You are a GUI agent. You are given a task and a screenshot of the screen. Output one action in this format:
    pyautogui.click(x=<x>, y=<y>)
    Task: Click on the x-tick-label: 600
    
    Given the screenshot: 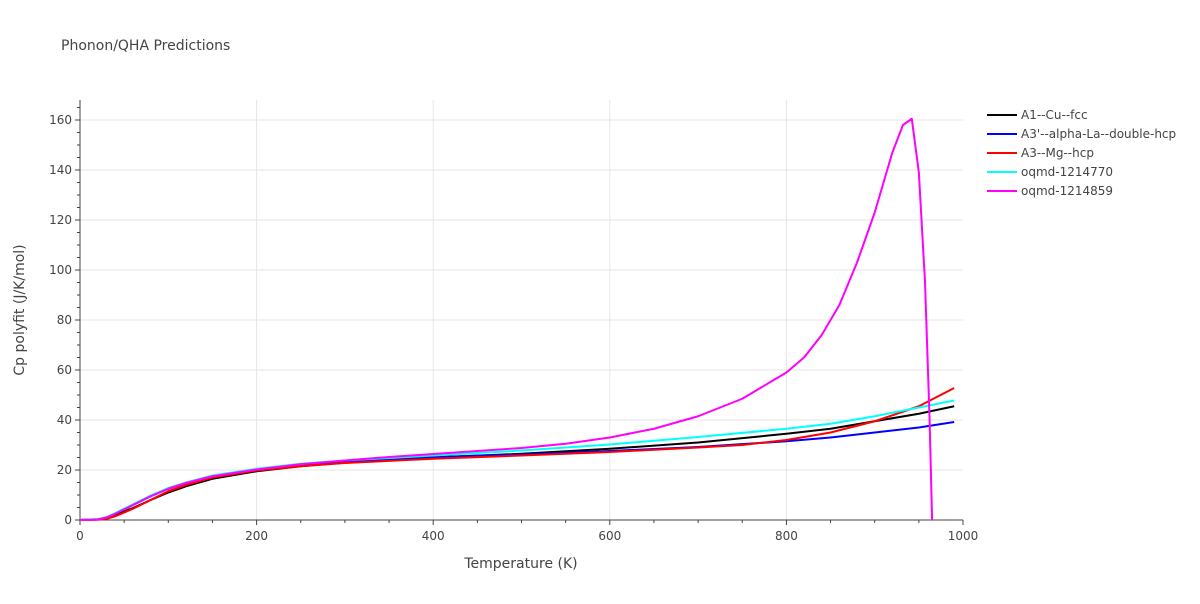 What is the action you would take?
    pyautogui.click(x=609, y=536)
    